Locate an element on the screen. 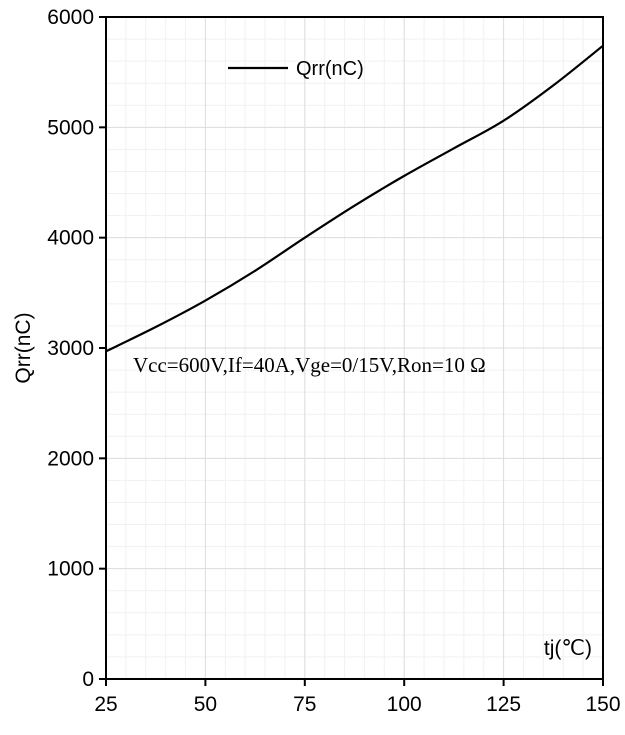 This screenshot has width=625, height=735. y-tick-label: 0 is located at coordinates (88, 679).